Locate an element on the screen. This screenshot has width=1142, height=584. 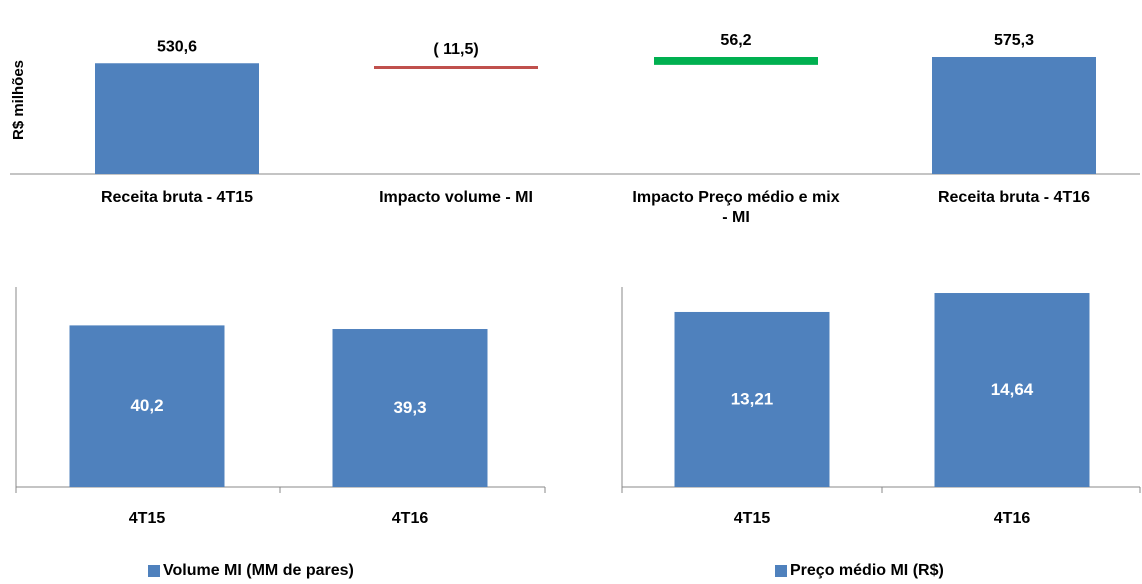
waterfall-category-label: - MI is located at coordinates (736, 217).